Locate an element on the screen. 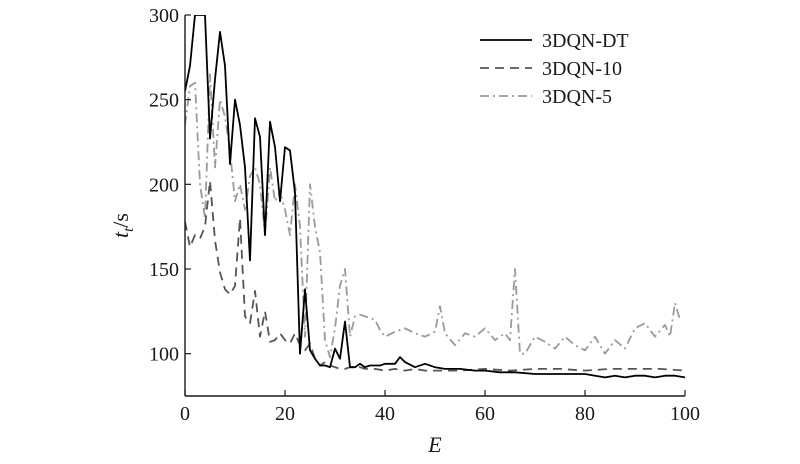  legend-label: 3DQN-DT is located at coordinates (585, 41).